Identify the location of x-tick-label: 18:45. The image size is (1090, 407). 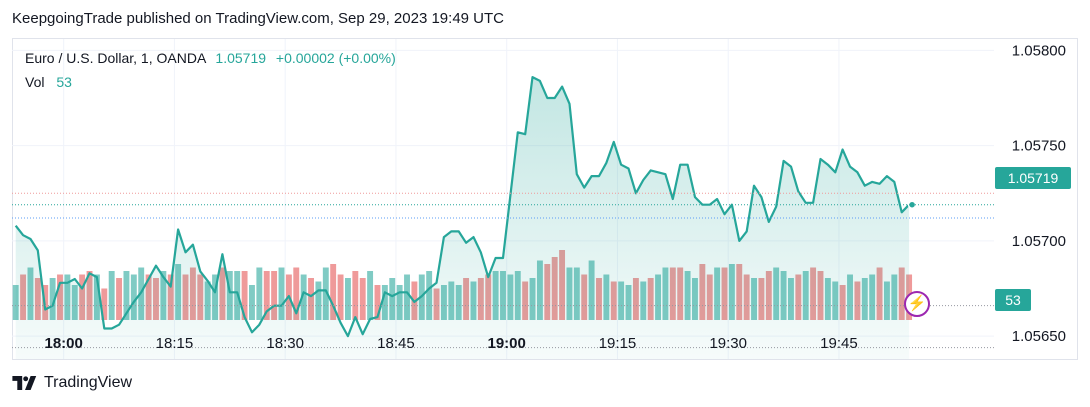
(396, 343).